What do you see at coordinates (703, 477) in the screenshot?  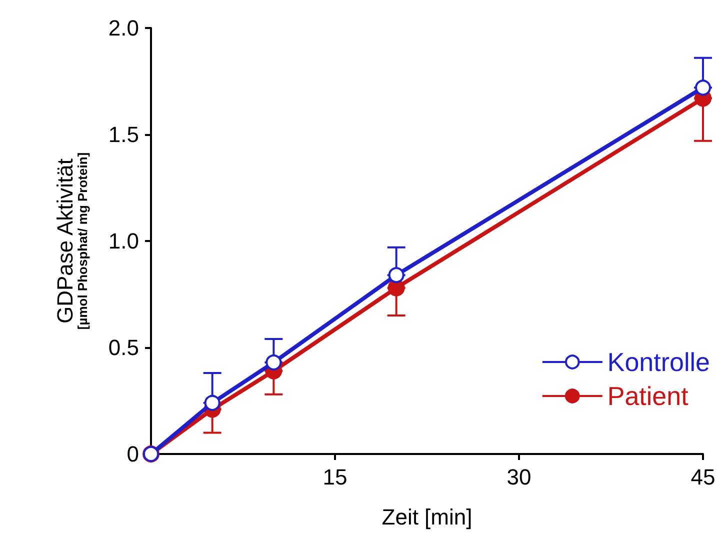 I see `x-tick-label: 45` at bounding box center [703, 477].